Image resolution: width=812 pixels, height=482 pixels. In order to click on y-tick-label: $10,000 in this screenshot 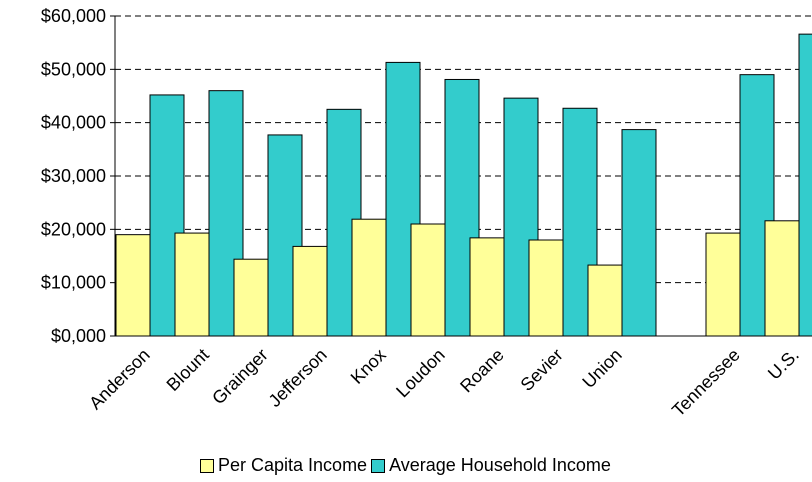, I will do `click(73, 283)`.